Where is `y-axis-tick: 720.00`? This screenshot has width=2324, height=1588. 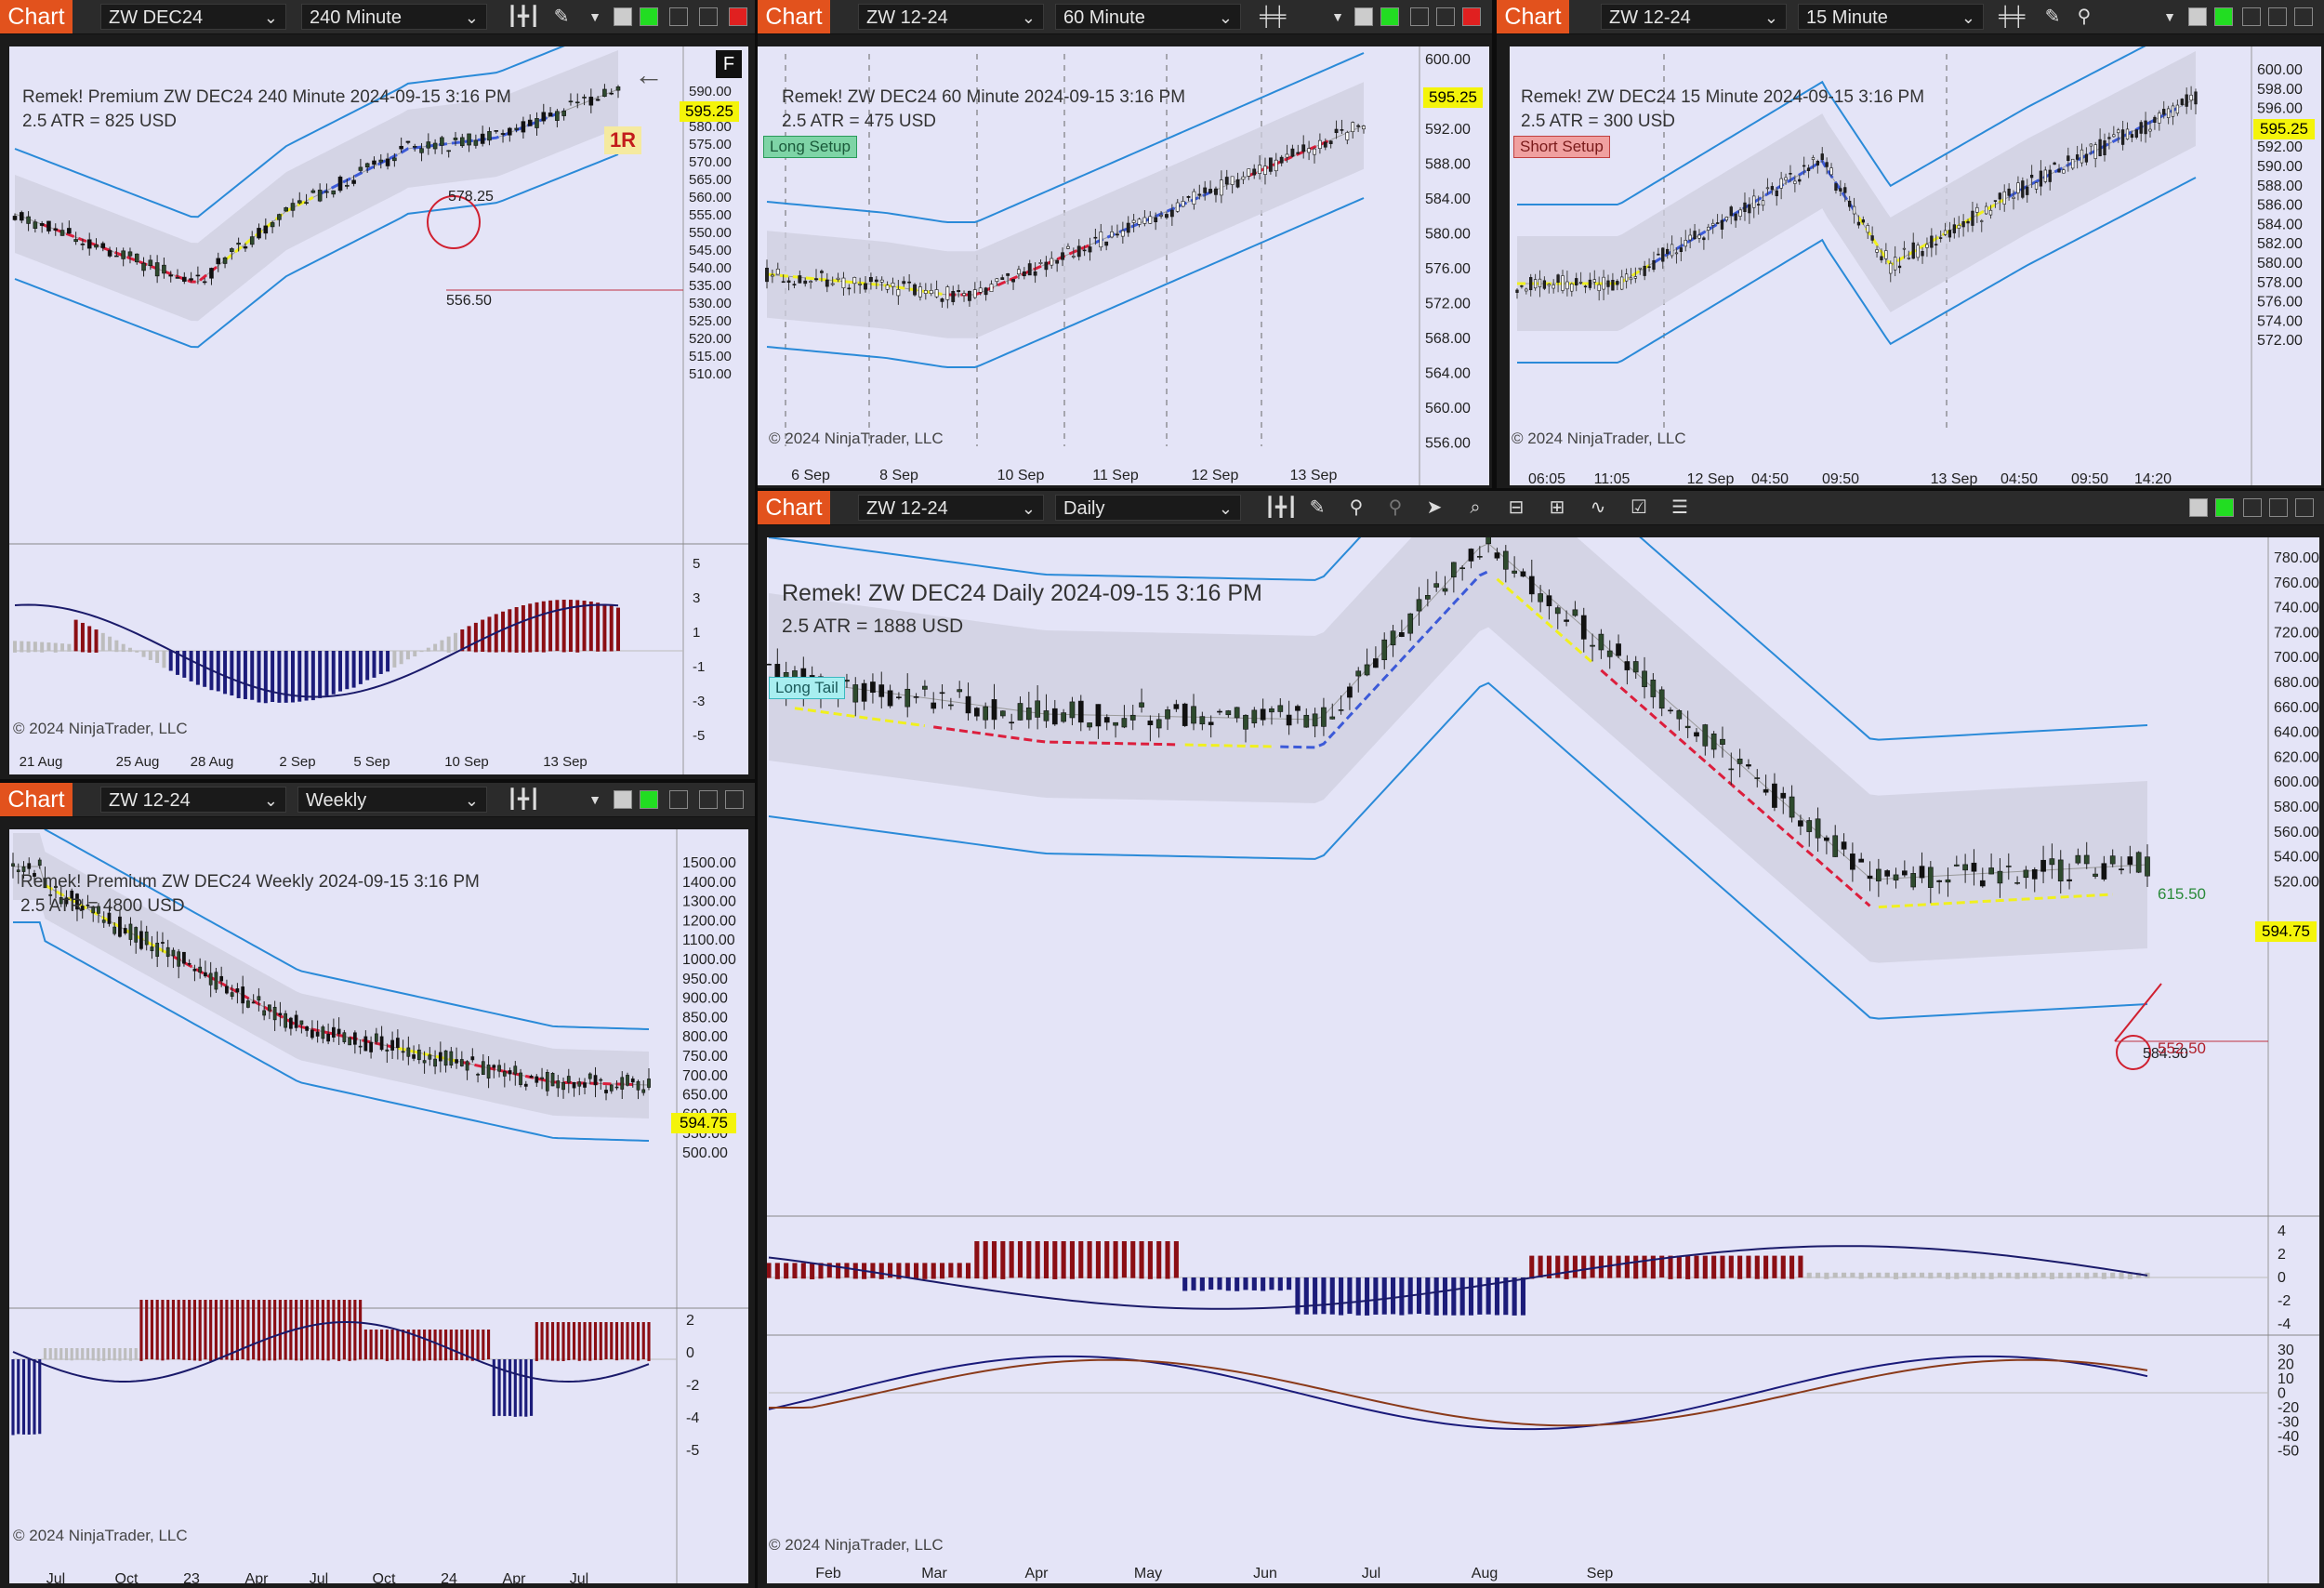
y-axis-tick: 720.00 is located at coordinates (2296, 633).